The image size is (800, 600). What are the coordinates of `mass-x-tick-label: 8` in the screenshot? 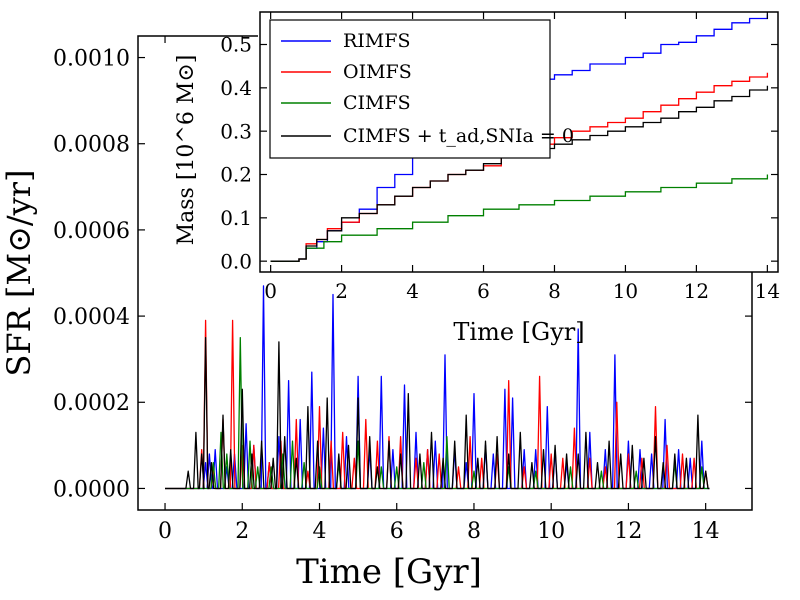 It's located at (554, 291).